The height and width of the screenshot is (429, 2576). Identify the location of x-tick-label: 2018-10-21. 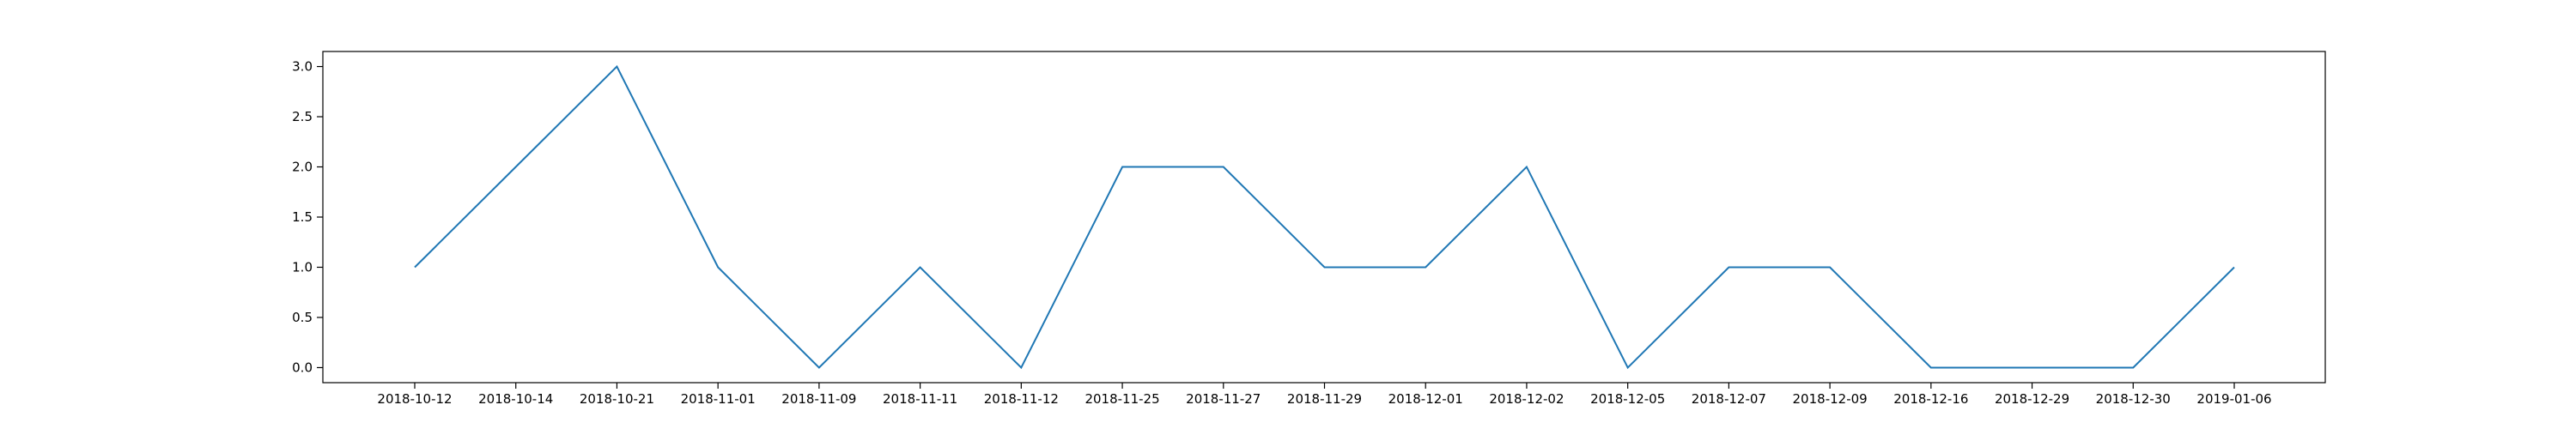
(617, 399).